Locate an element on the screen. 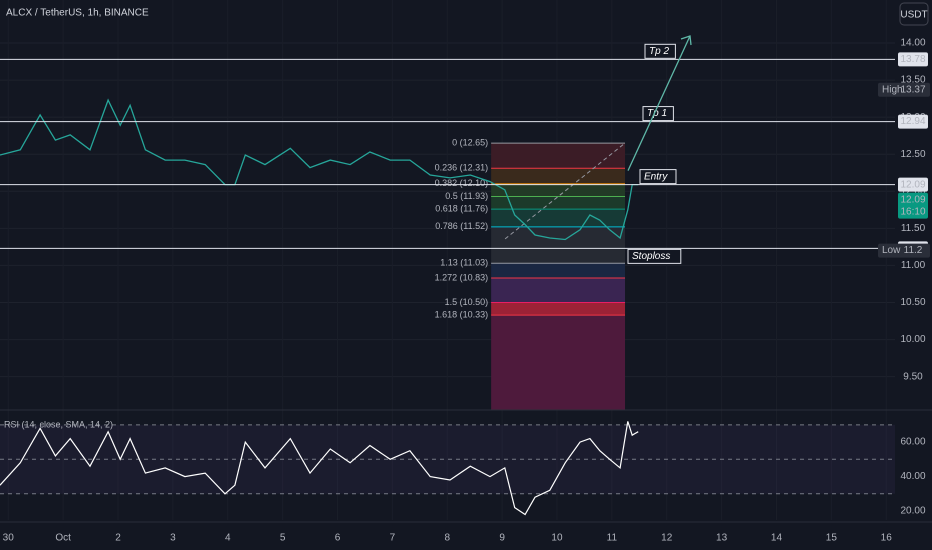 The image size is (932, 550). high-box is located at coordinates (904, 89).